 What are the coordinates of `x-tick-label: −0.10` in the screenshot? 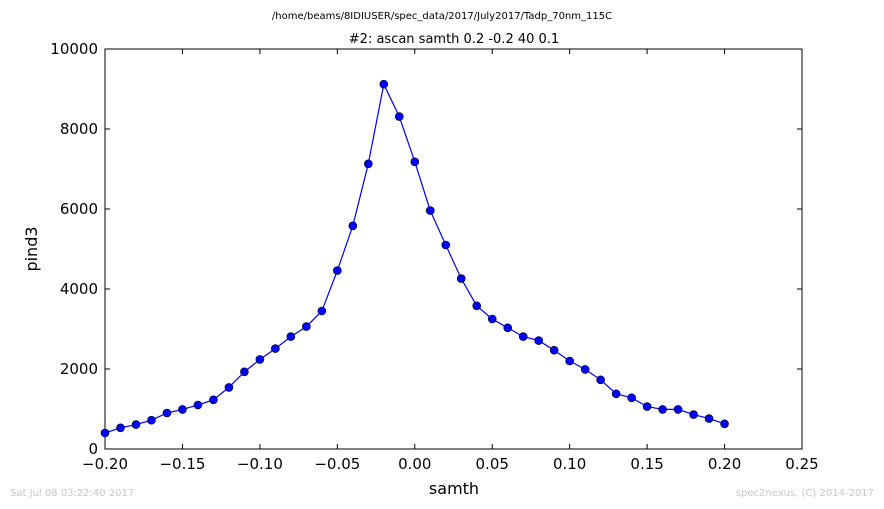 It's located at (260, 464).